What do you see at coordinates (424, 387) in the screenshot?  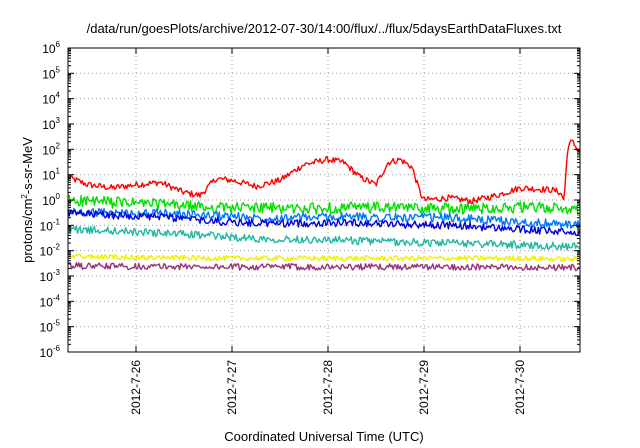 I see `x-tick-label: 2012-7-29` at bounding box center [424, 387].